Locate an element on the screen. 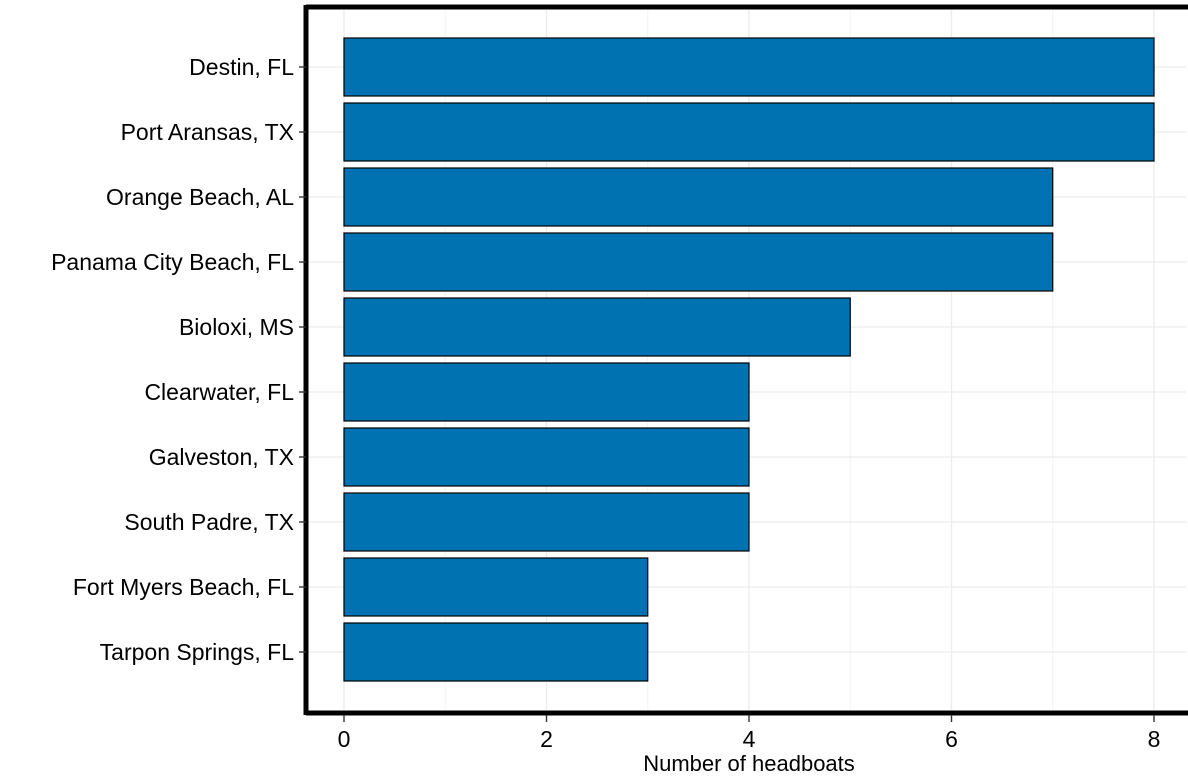  y-tick-label: Destin, FL is located at coordinates (241, 67).